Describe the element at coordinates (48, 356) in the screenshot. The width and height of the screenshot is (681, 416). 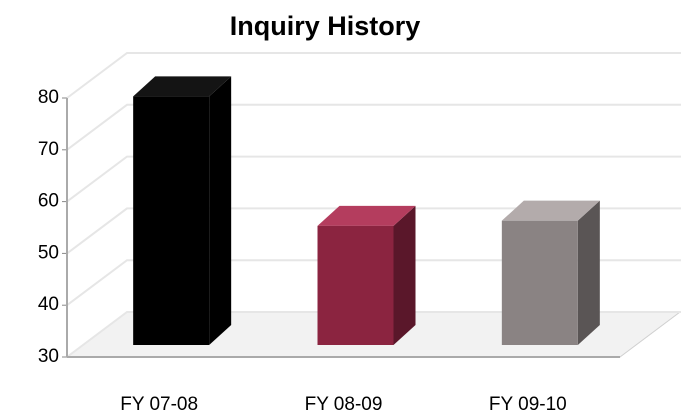
I see `y-tick-label: 30` at that location.